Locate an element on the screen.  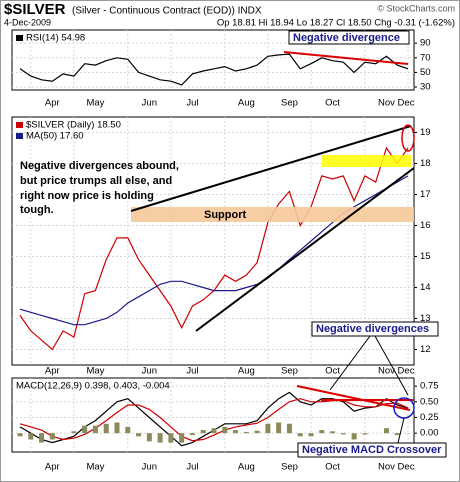
series-line is located at coordinates (214, 69).